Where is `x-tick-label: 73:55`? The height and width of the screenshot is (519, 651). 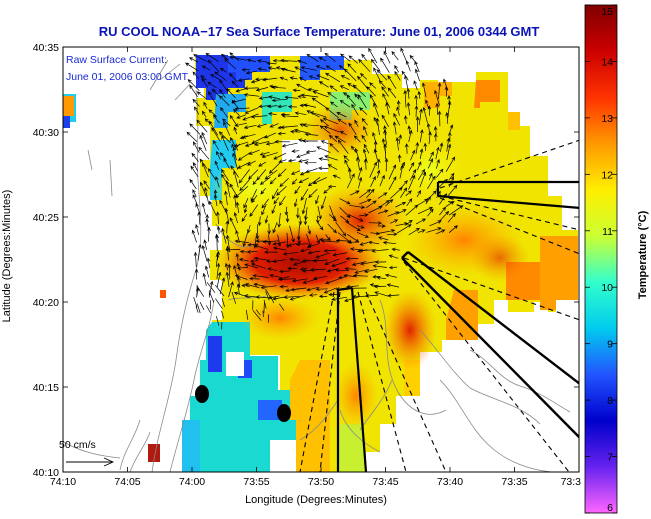 x-tick-label: 73:55 is located at coordinates (256, 482).